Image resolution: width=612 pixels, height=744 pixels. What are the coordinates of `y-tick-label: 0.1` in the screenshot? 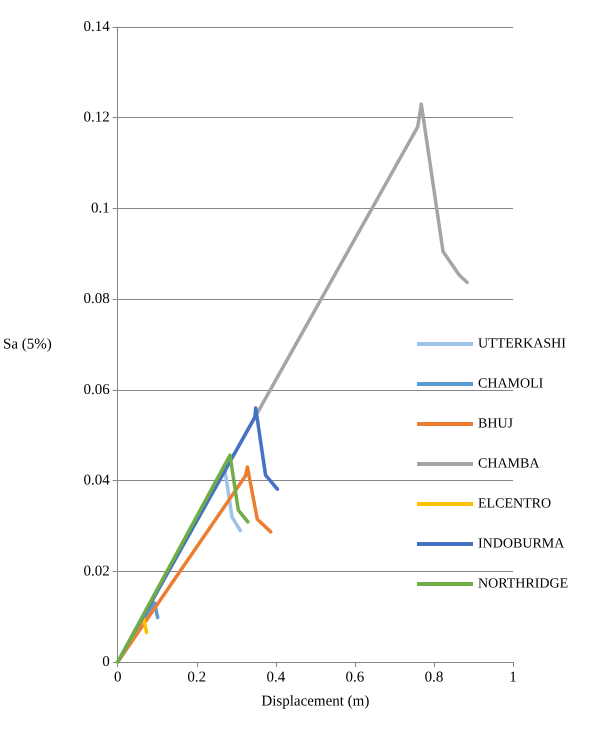 It's located at (100, 208).